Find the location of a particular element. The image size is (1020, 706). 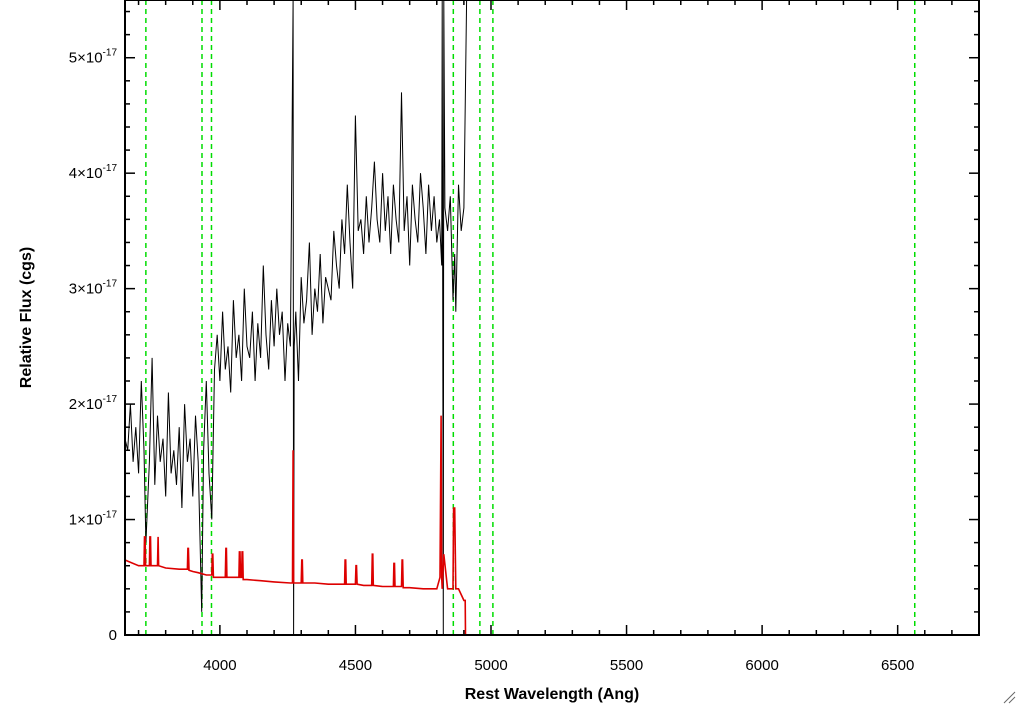

x-tick-label: 6000 is located at coordinates (761, 665).